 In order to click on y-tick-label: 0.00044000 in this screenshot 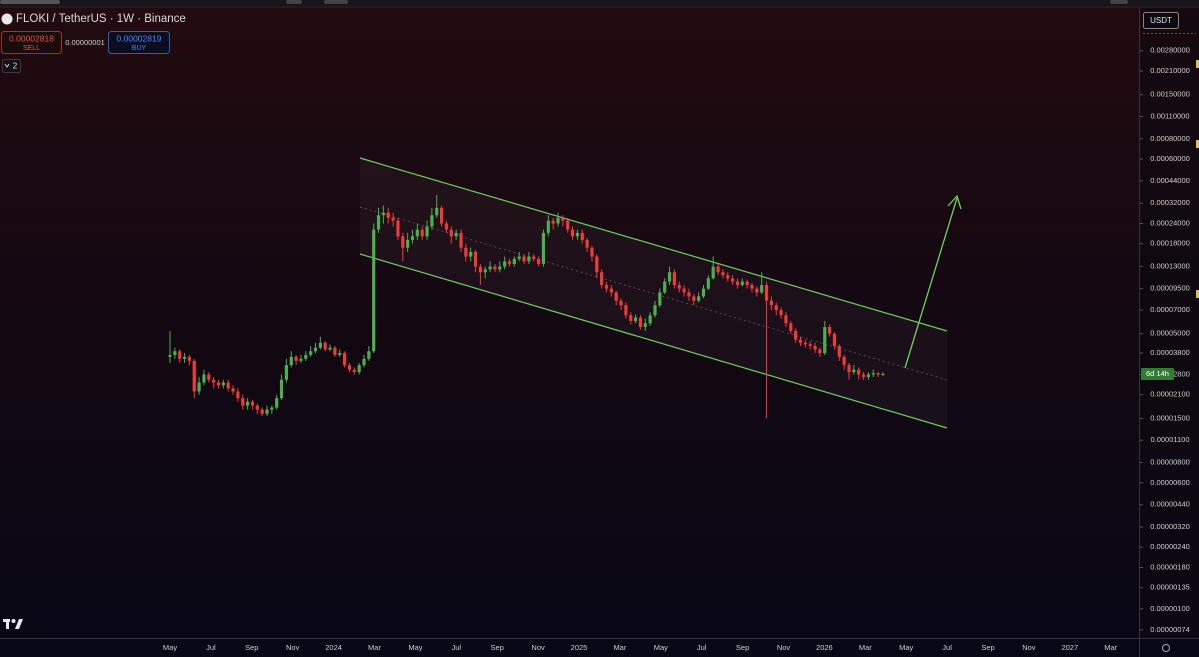, I will do `click(1170, 180)`.